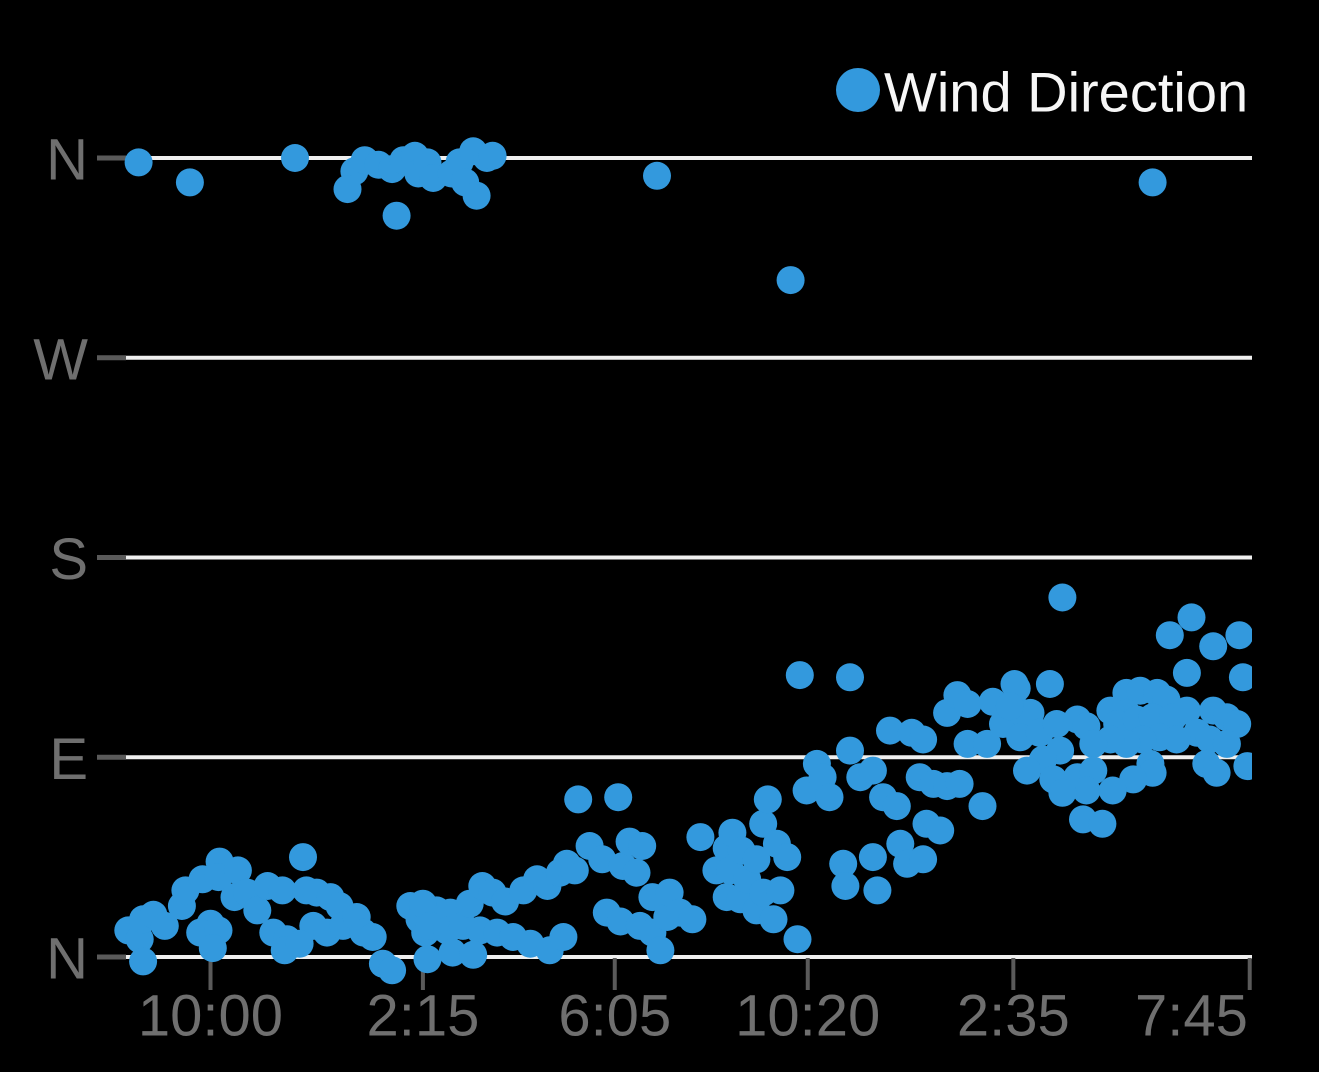 This screenshot has height=1072, width=1319. I want to click on x-axis-label: 10:00, so click(210, 1016).